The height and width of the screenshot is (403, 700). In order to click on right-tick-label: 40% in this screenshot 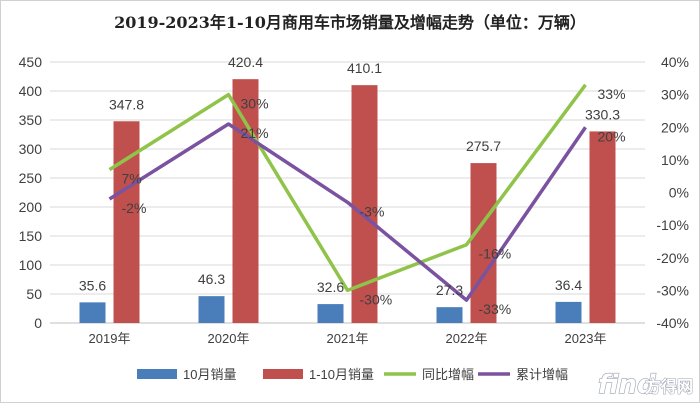, I will do `click(675, 62)`.